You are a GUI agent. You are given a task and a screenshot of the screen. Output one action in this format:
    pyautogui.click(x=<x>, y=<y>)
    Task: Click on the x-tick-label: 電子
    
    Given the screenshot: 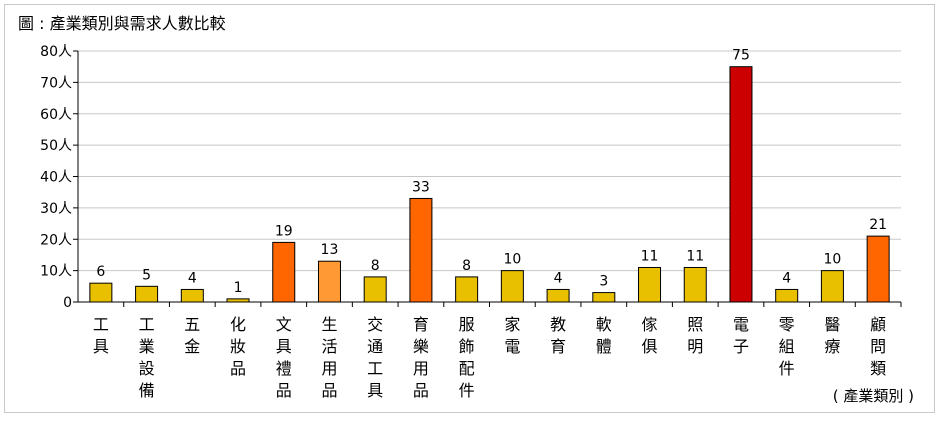 What is the action you would take?
    pyautogui.click(x=741, y=335)
    